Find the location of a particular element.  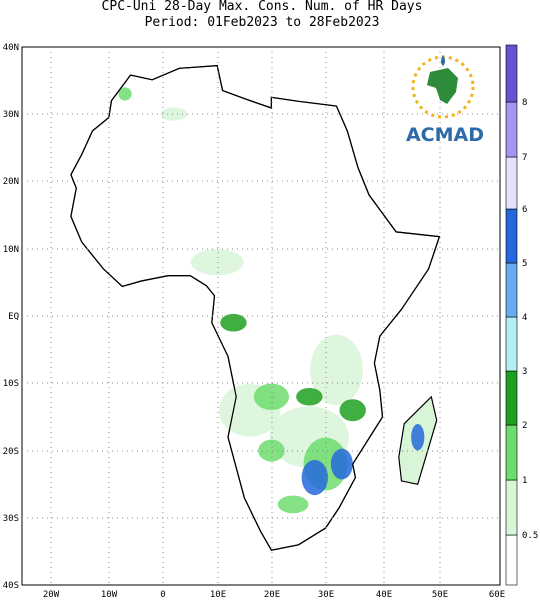

colorbar-label: 4 is located at coordinates (524, 318).